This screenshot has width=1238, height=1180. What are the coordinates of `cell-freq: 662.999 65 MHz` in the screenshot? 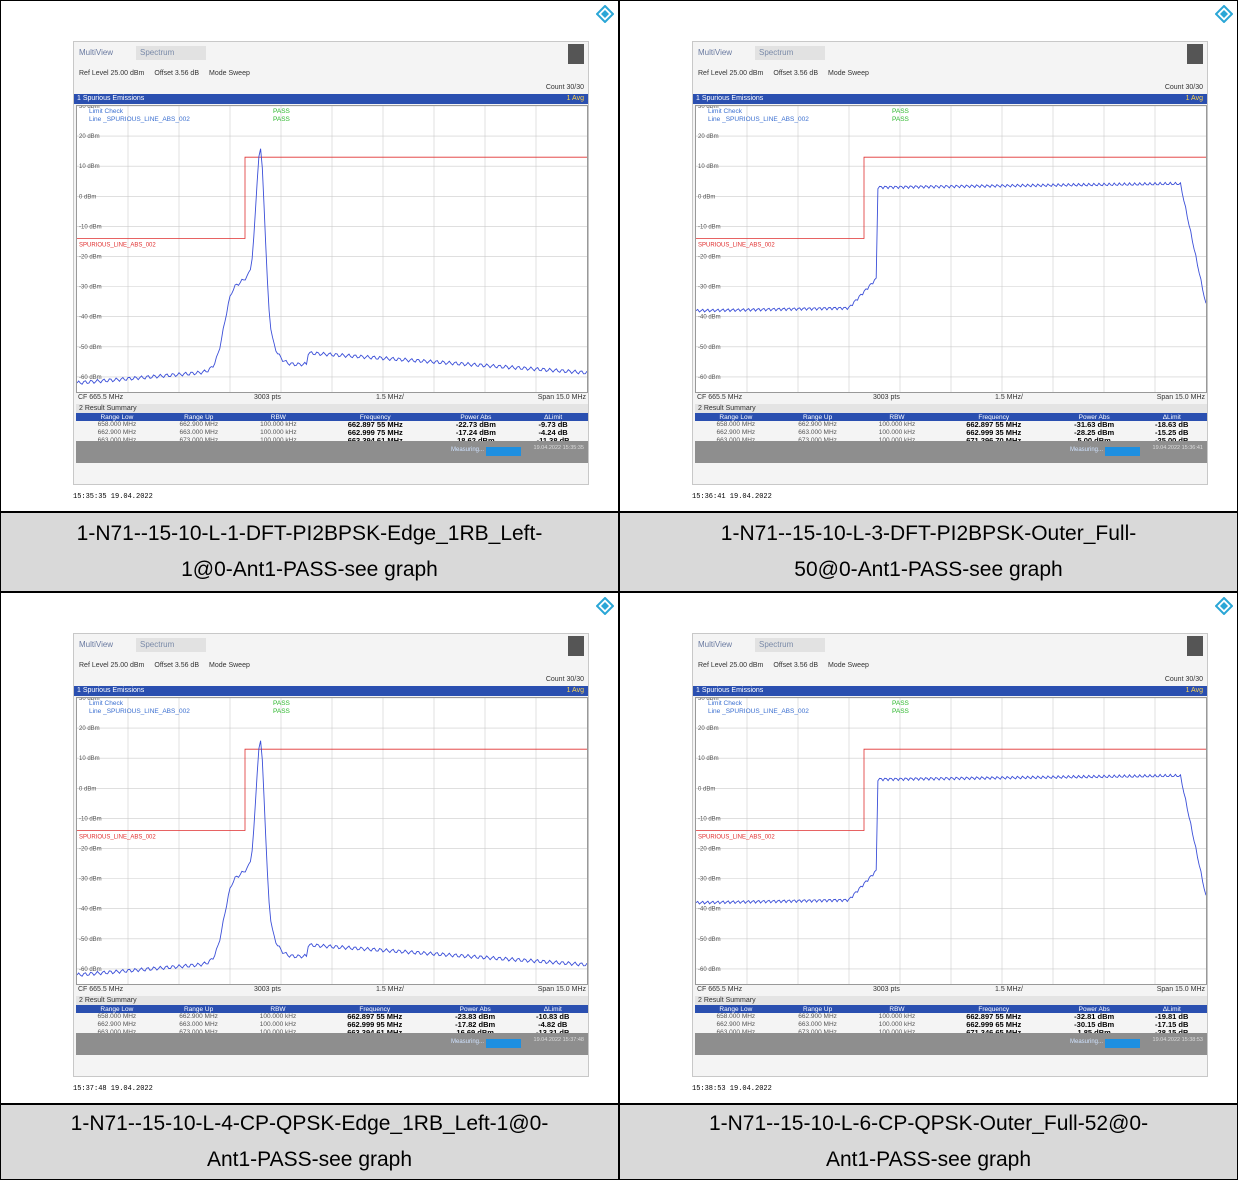 It's located at (994, 1024).